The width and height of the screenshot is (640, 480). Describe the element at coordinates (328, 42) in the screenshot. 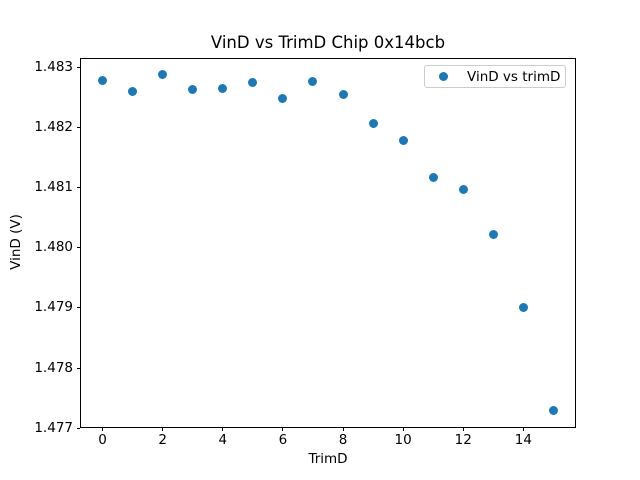

I see `chart-title: VinD vs TrimD Chip 0x14bcb` at that location.